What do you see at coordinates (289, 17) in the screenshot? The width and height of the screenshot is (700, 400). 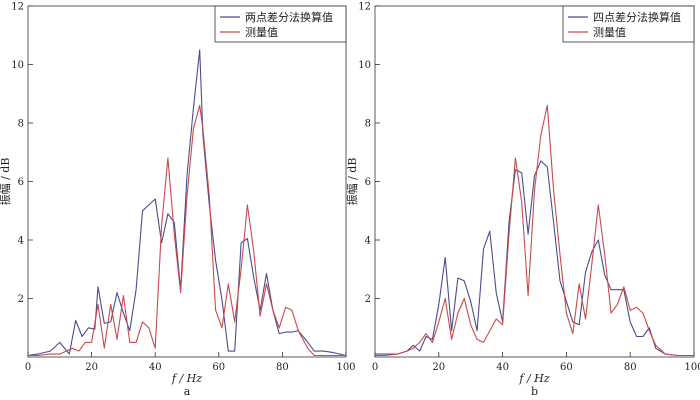 I see `legend-label: 两点差分法换算值` at bounding box center [289, 17].